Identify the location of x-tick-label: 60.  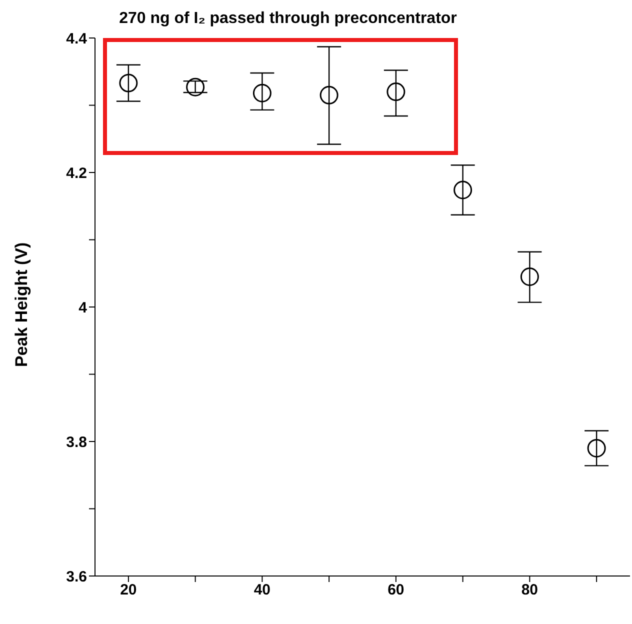
(396, 590).